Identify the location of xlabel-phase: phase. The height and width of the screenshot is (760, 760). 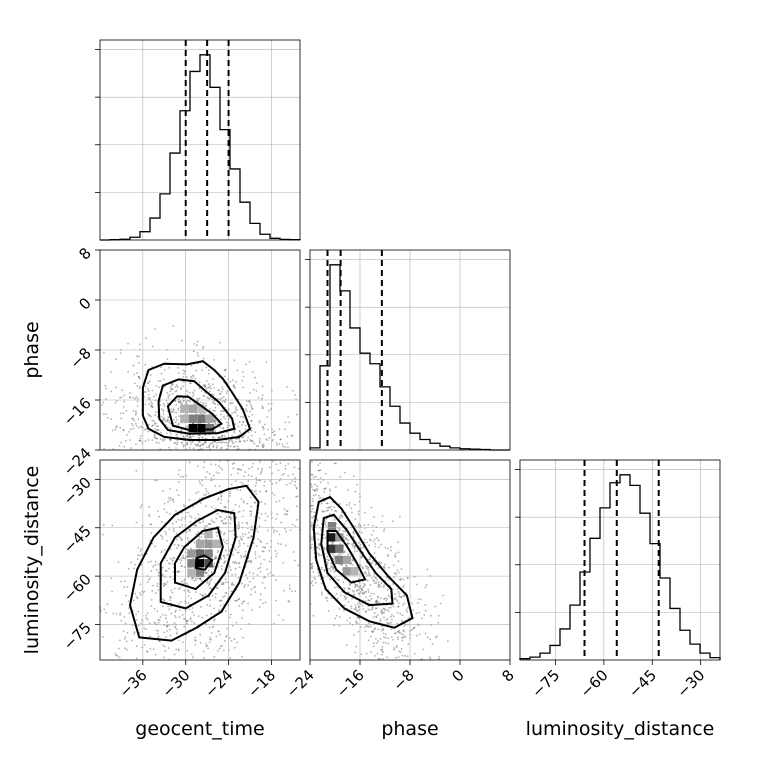
(409, 729).